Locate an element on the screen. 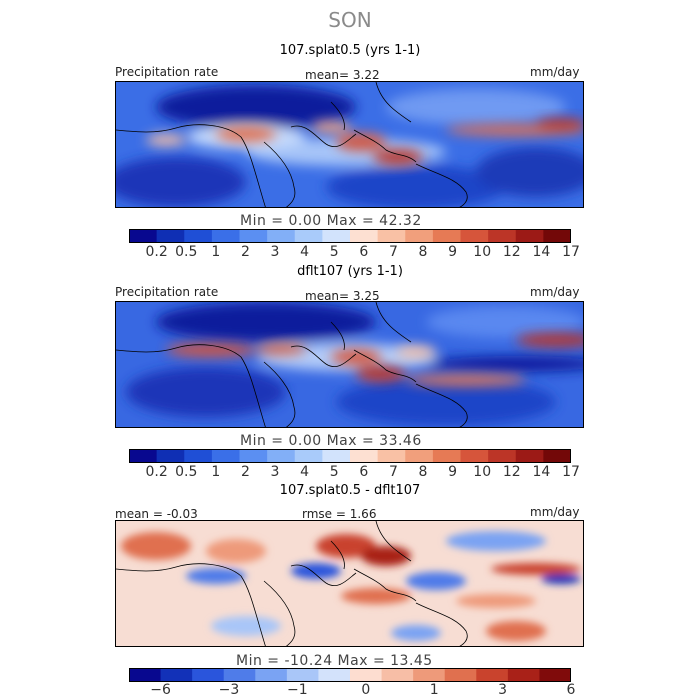 This screenshot has height=700, width=700. panel-2-title: dflt107 (yrs 1-1) is located at coordinates (350, 271).